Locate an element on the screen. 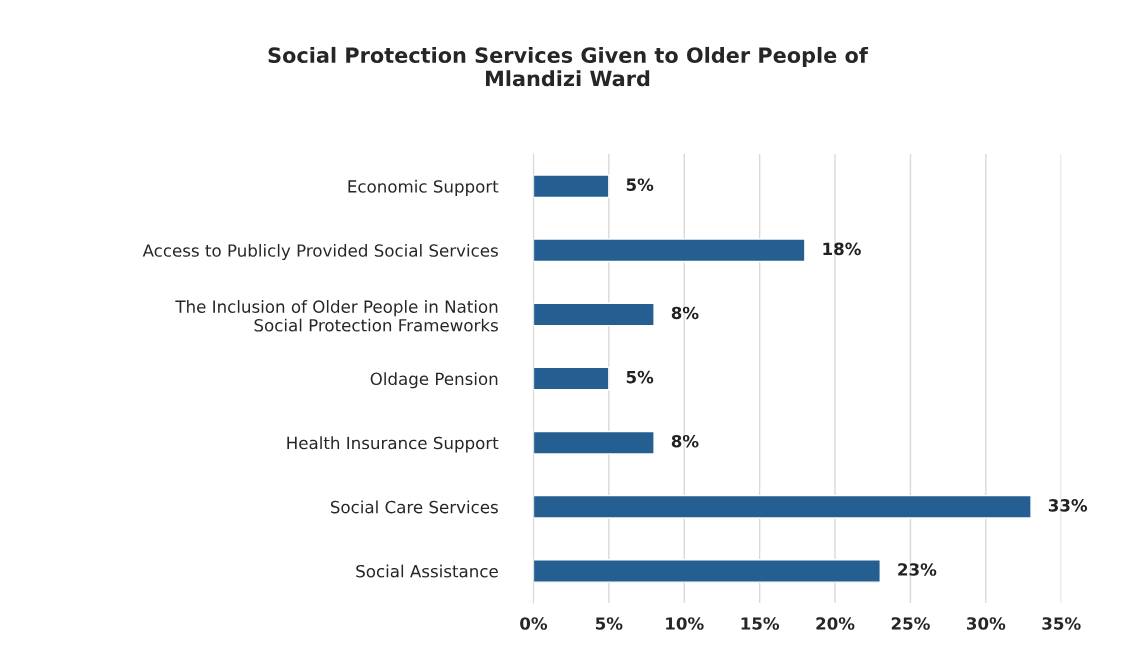 Image resolution: width=1135 pixels, height=670 pixels. y-tick-label: Access to Publicly Provided Social Services is located at coordinates (320, 252).